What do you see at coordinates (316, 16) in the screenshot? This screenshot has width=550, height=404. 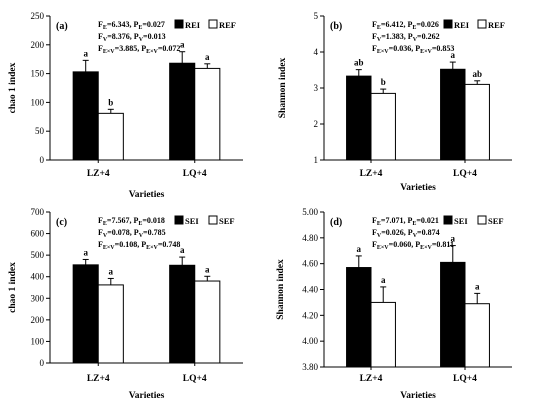 I see `y-tick-label: 5` at bounding box center [316, 16].